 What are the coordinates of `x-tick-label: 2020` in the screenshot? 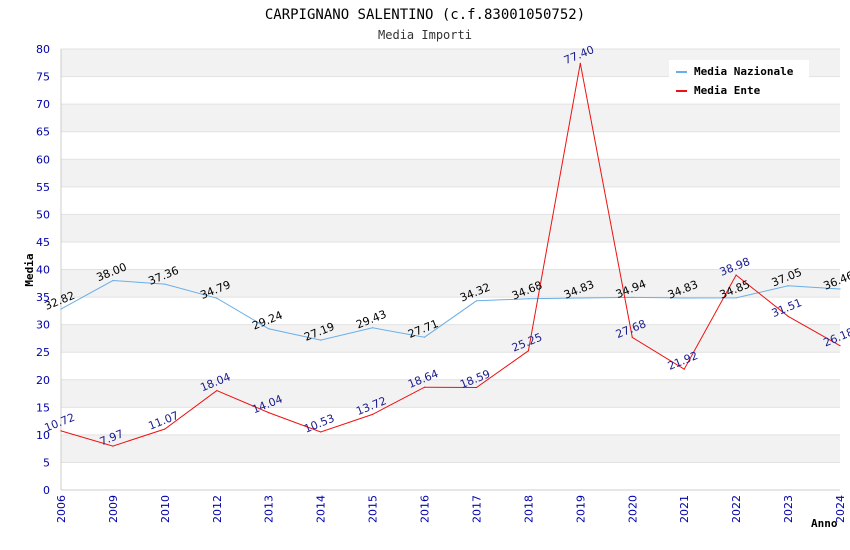 It's located at (632, 509).